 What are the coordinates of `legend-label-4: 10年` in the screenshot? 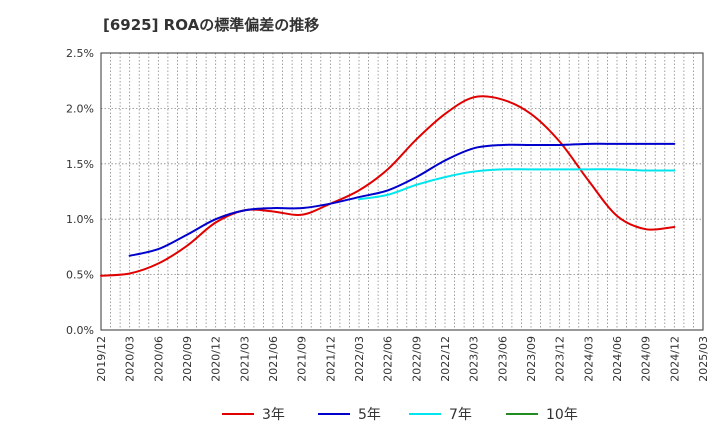 It's located at (562, 415).